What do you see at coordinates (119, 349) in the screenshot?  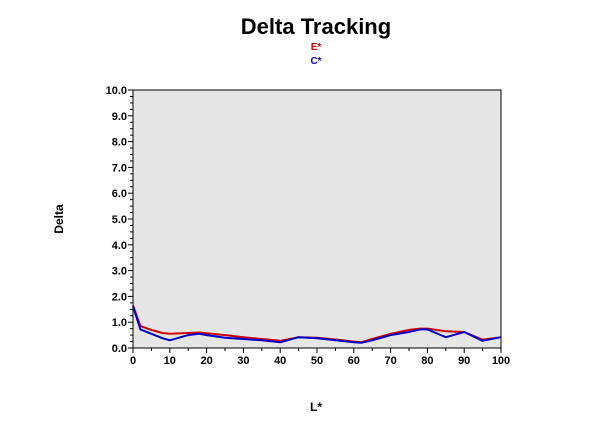 I see `y-tick-label: 0.0` at bounding box center [119, 349].